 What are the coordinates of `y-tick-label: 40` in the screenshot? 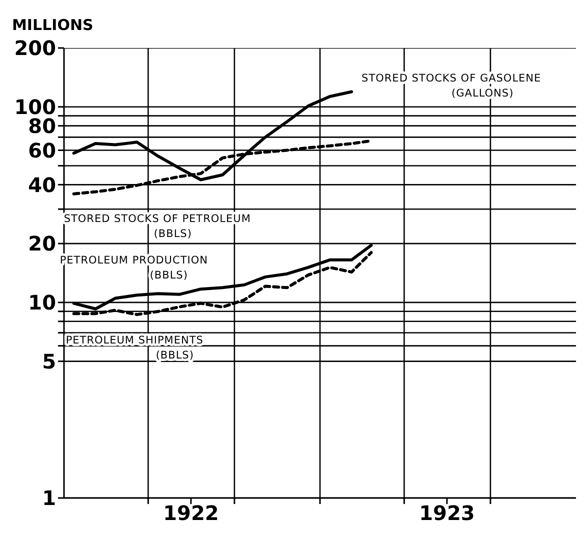 It's located at (42, 184).